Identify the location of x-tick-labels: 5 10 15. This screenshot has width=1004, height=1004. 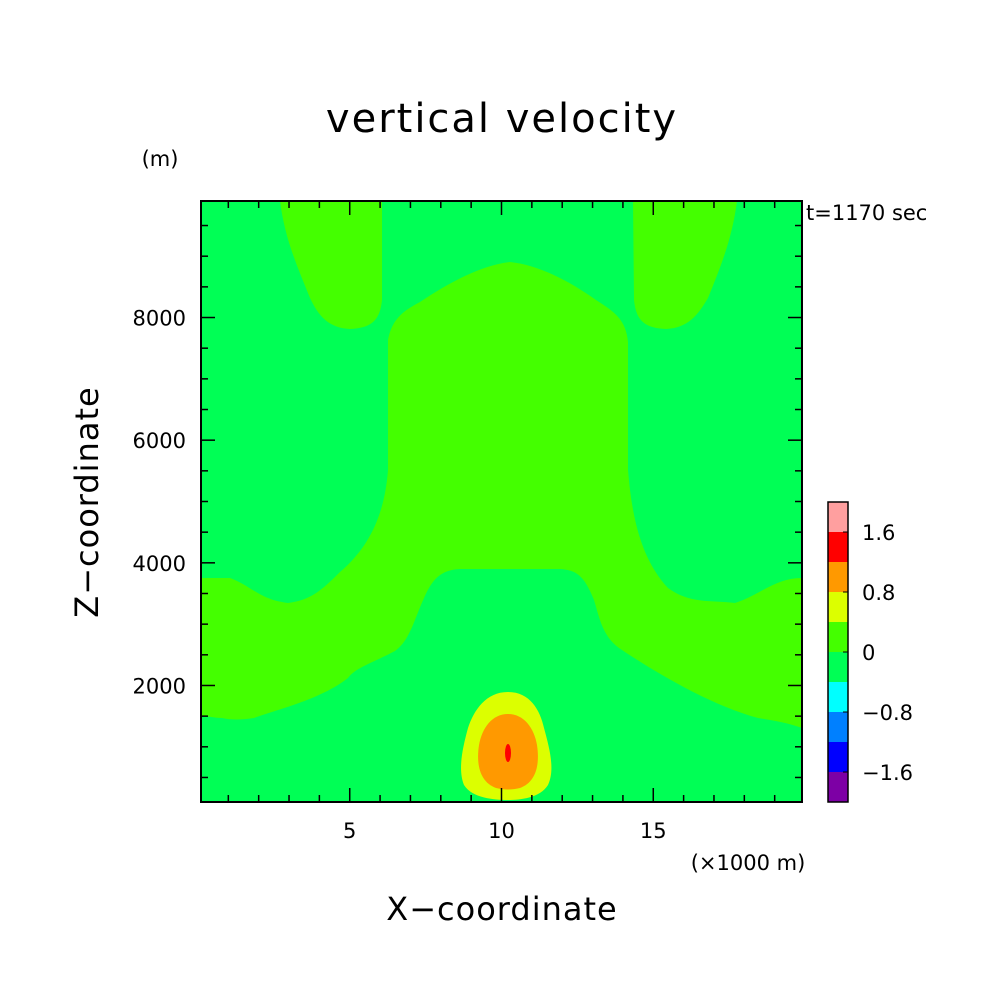
(505, 831).